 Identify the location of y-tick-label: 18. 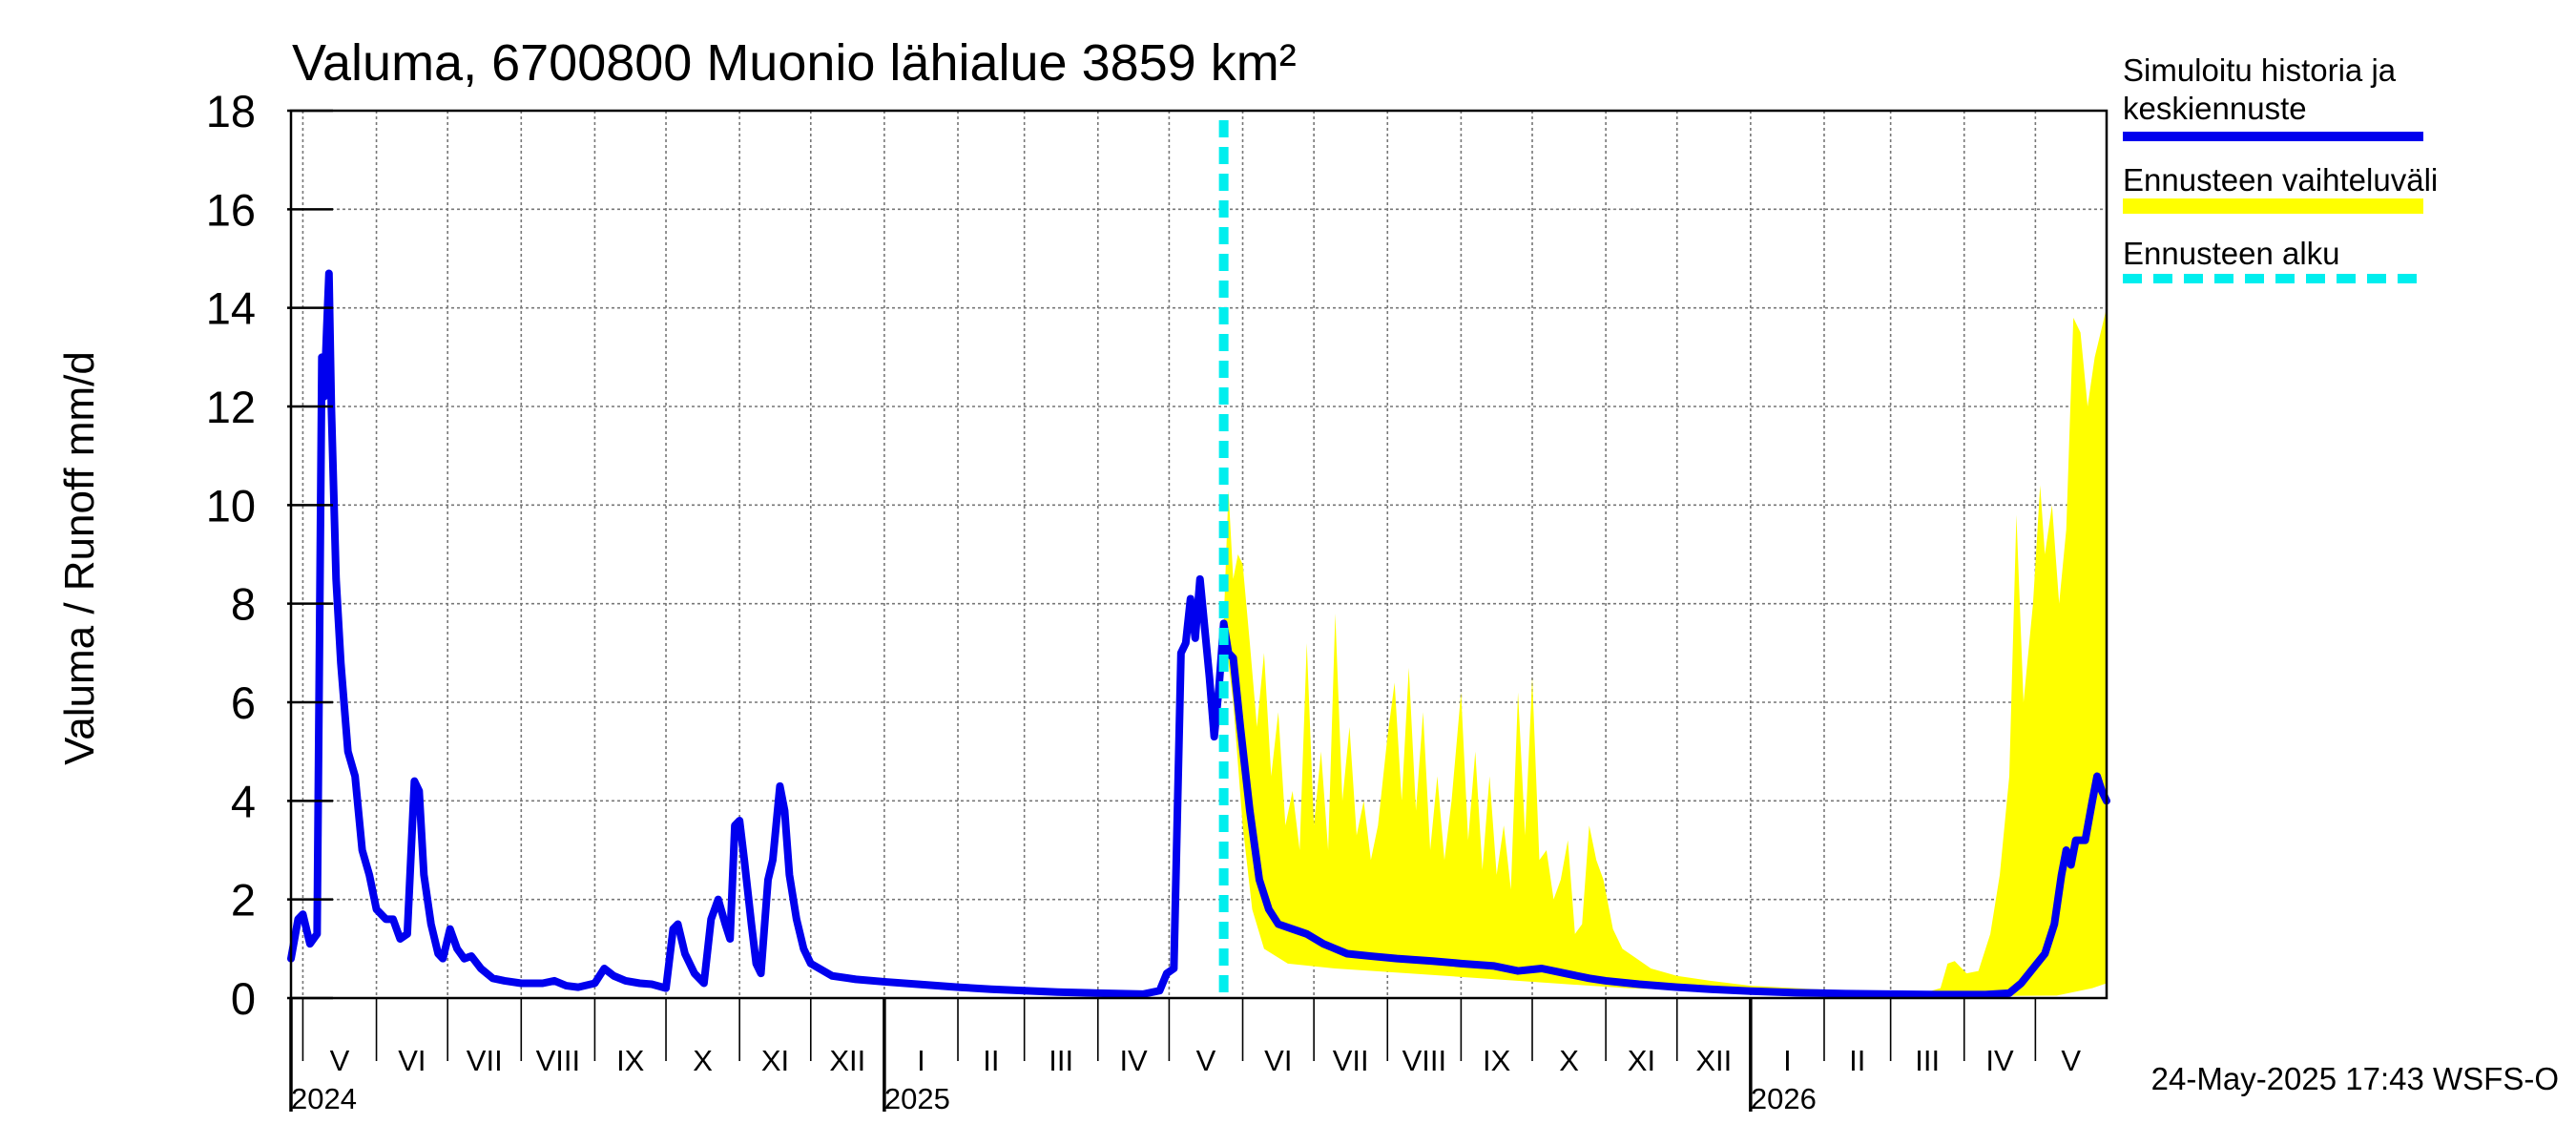
(231, 111).